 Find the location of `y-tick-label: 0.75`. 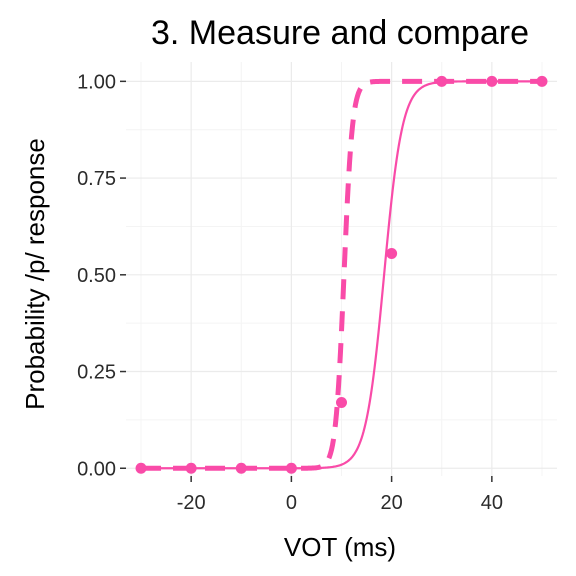

y-tick-label: 0.75 is located at coordinates (96, 179).